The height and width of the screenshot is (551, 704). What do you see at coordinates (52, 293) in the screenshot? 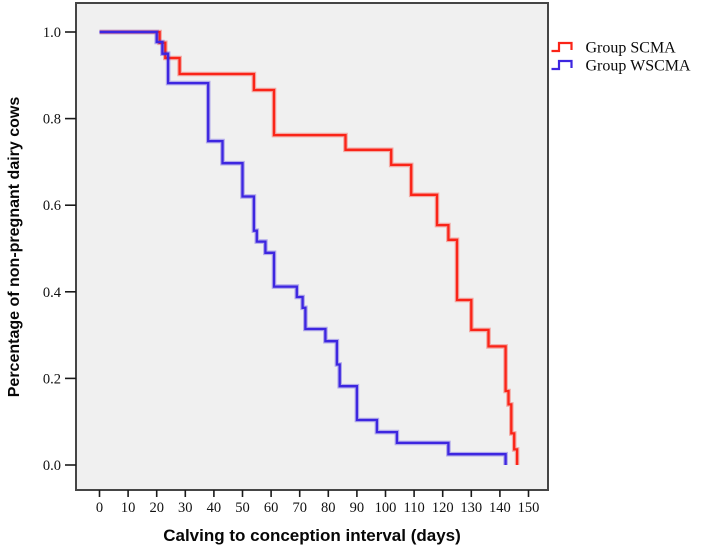
I see `y-tick-label: 0.4` at bounding box center [52, 293].